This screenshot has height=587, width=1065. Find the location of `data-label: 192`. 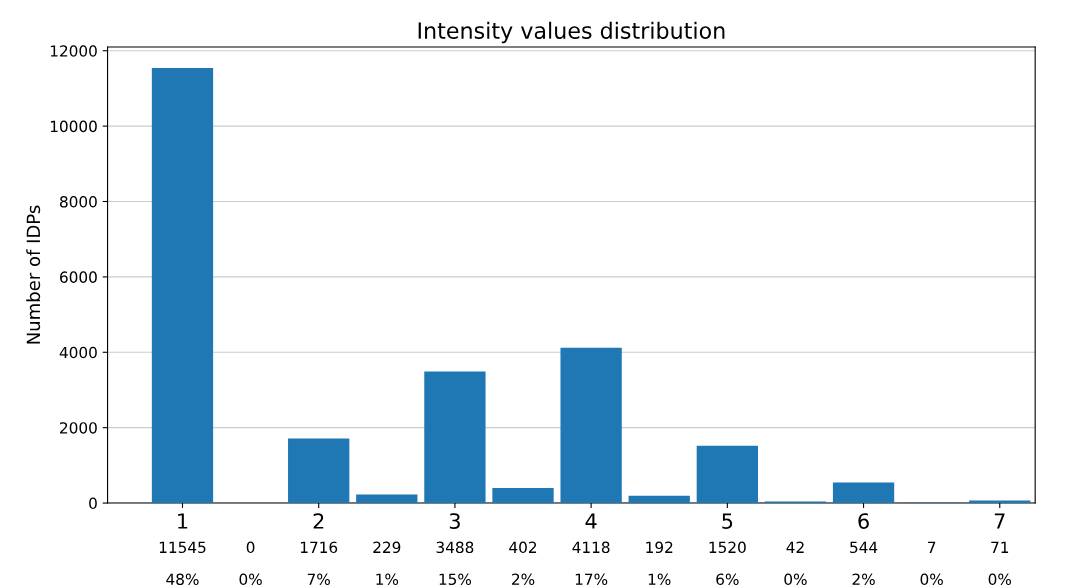

data-label: 192 is located at coordinates (659, 547).